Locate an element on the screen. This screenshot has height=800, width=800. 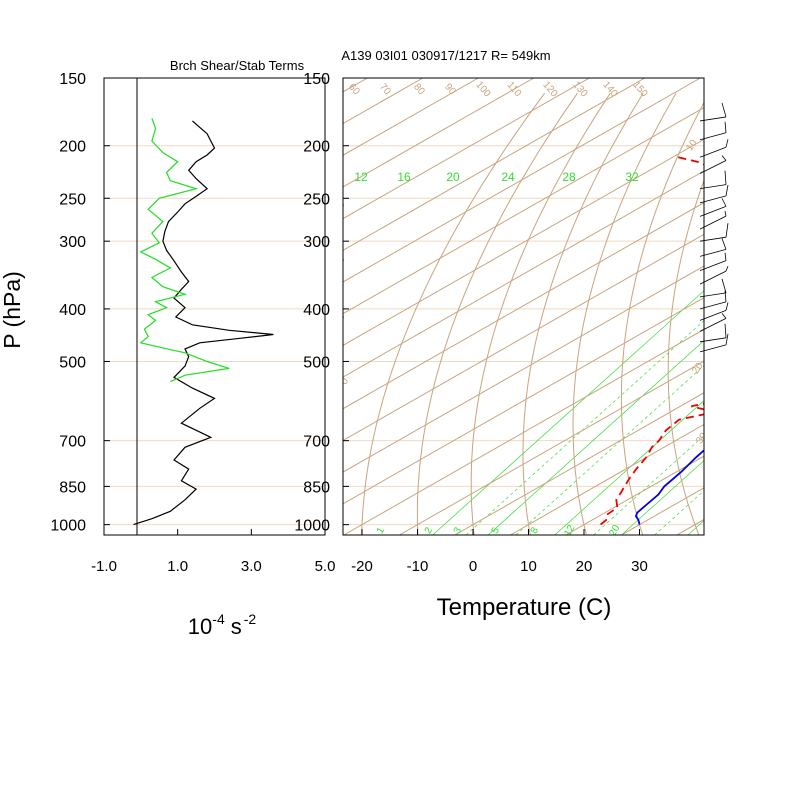
adiabat-label: 130 is located at coordinates (579, 89).